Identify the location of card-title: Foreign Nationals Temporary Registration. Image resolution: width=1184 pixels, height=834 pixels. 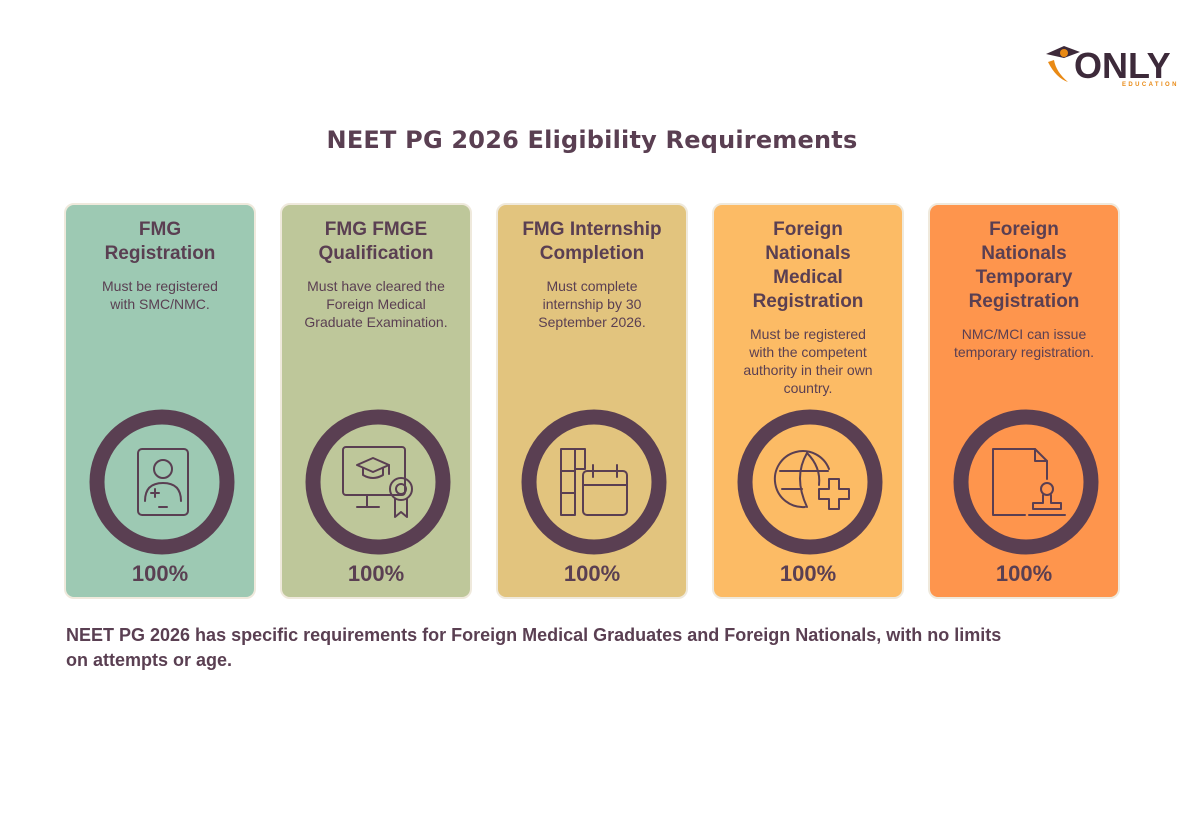
(1024, 266).